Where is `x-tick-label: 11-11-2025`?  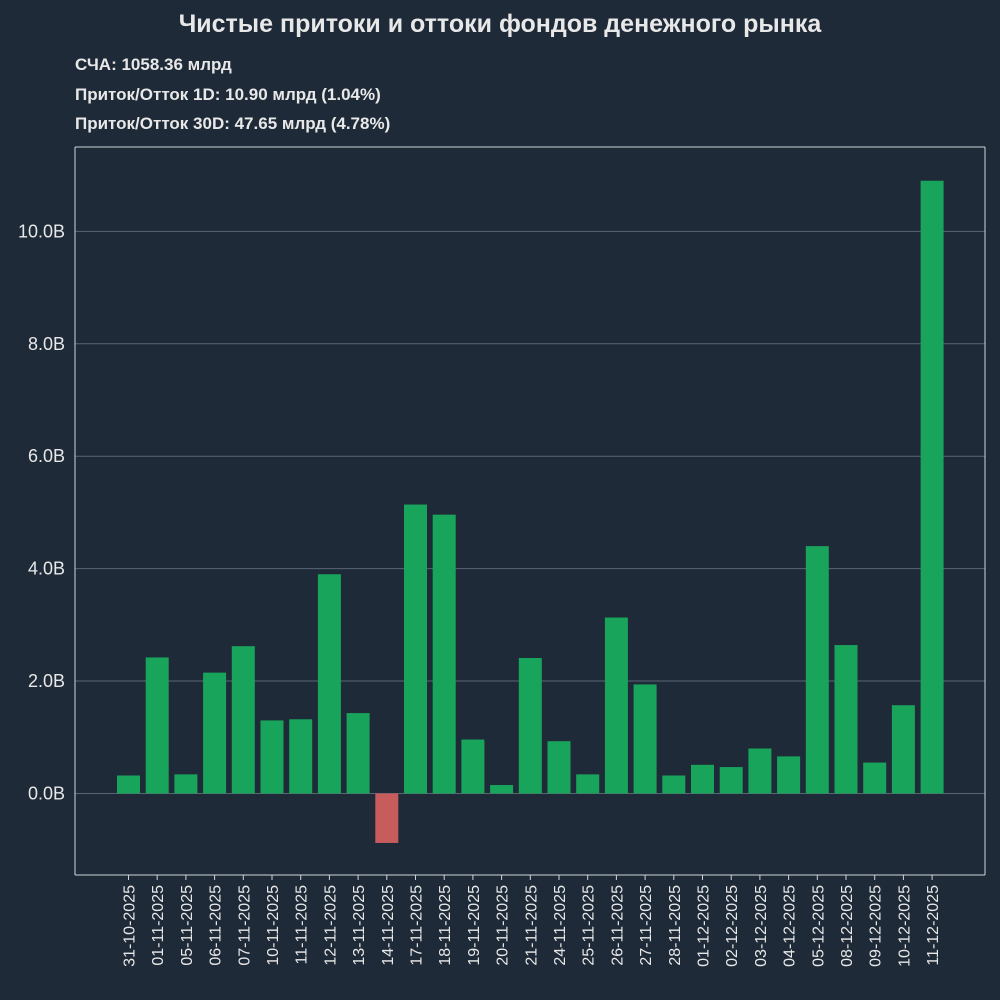 x-tick-label: 11-11-2025 is located at coordinates (302, 925).